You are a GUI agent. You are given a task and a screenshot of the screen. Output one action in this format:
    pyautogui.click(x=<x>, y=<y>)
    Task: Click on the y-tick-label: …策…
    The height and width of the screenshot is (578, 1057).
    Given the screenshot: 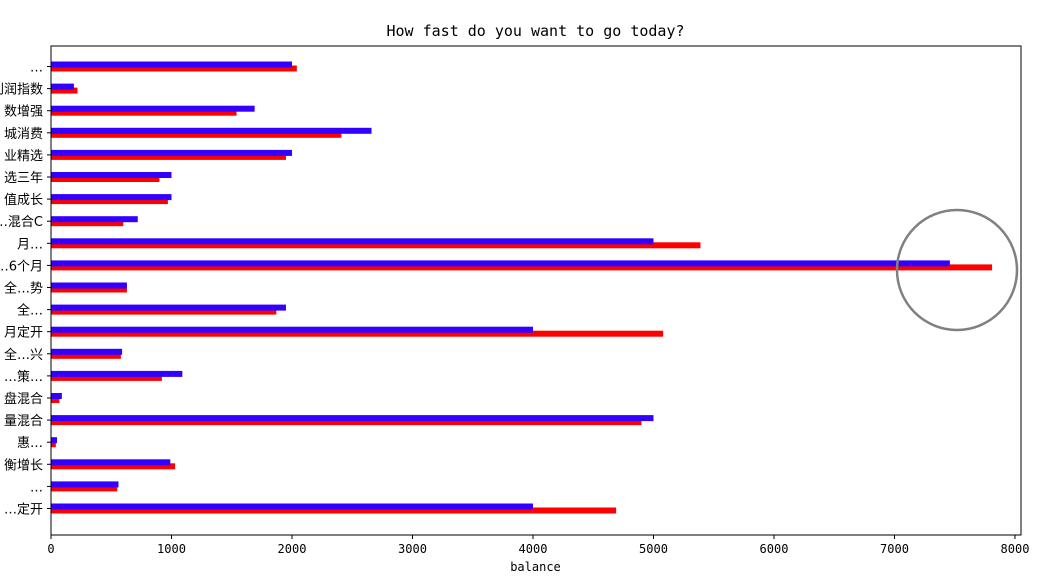 What is the action you would take?
    pyautogui.click(x=23, y=377)
    